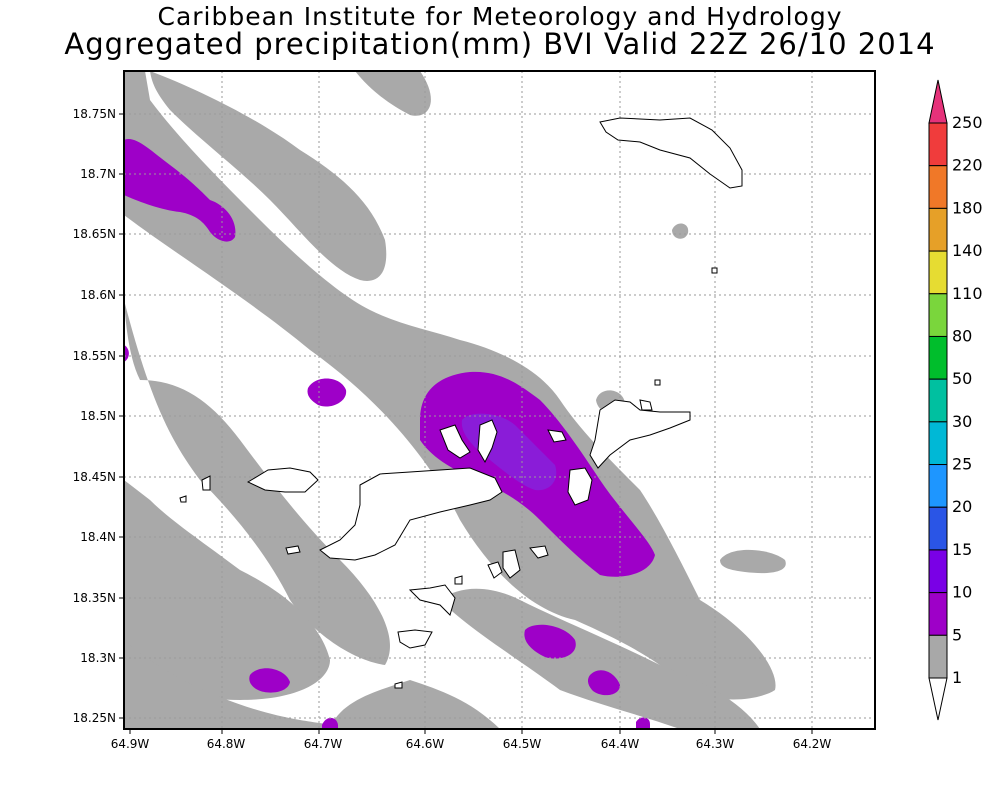  I want to click on colorbar-label: 5, so click(957, 634).